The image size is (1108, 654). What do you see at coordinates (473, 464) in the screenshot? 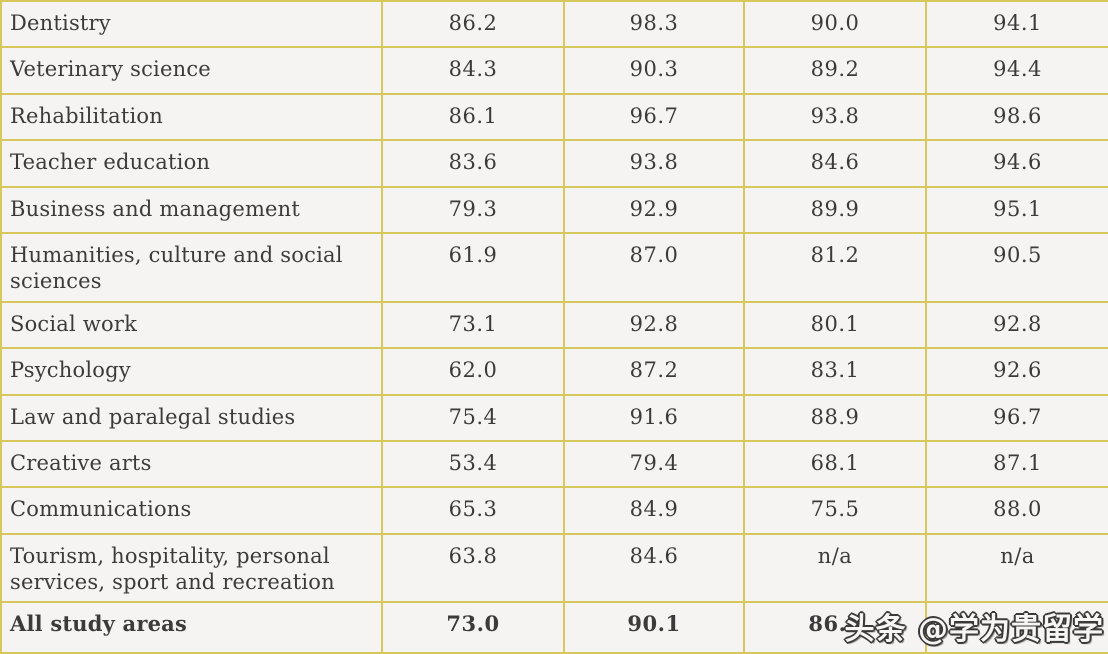
I see `value-cell: 53.4` at bounding box center [473, 464].